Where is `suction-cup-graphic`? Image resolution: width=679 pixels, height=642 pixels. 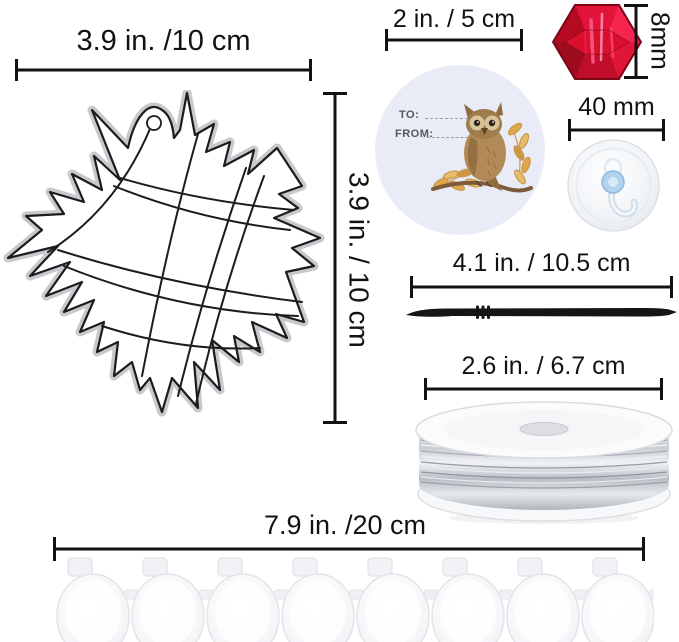
suction-cup-graphic is located at coordinates (613, 185).